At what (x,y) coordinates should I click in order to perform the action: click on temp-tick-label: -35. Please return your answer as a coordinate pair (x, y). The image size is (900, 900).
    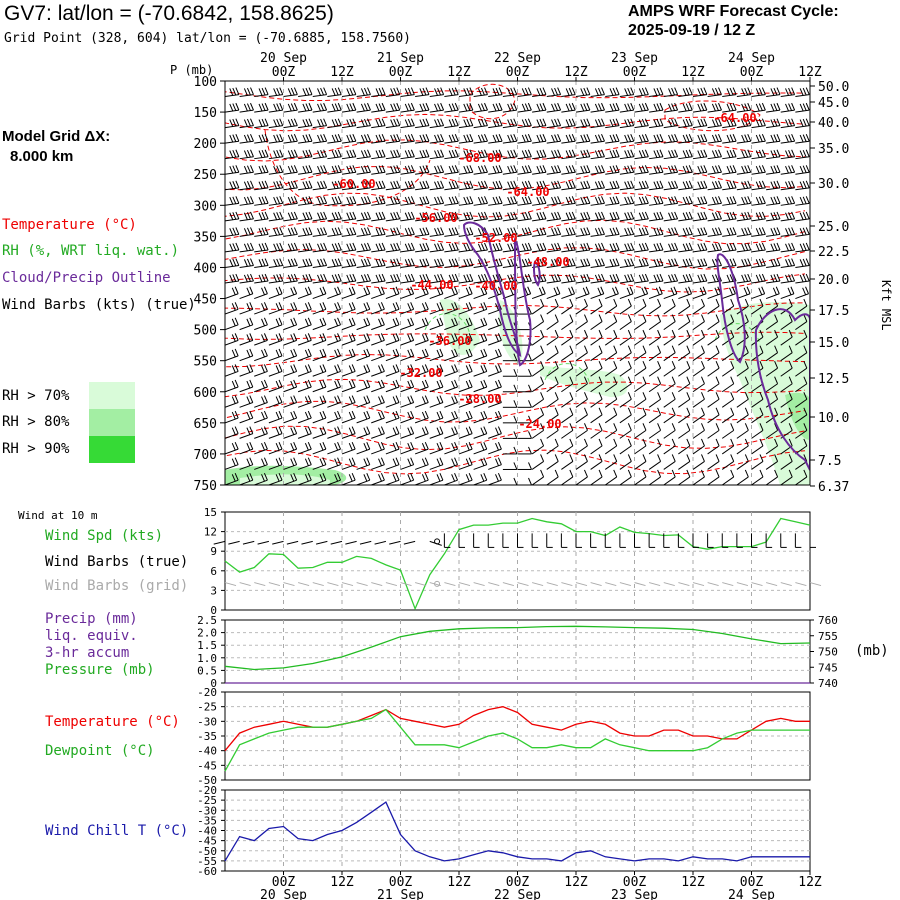
    Looking at the image, I should click on (207, 736).